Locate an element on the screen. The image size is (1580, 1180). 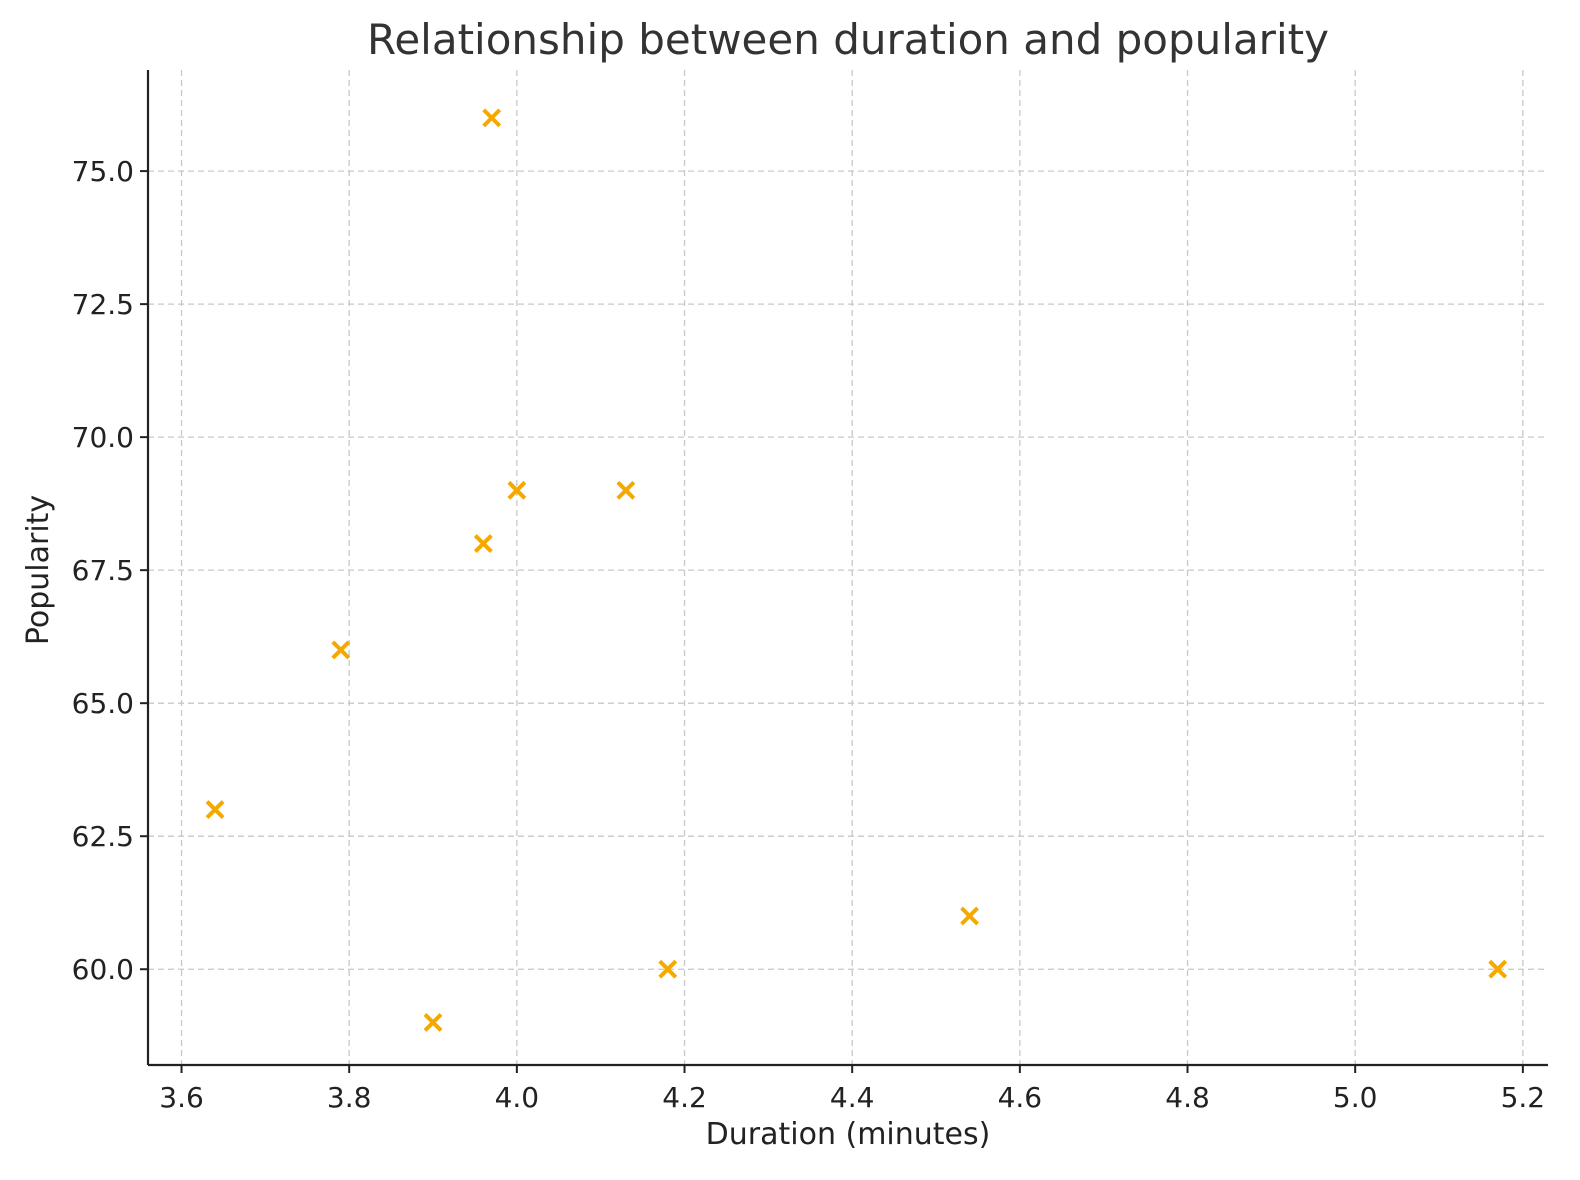
x-tick-label: 5.2 is located at coordinates (1523, 1097).